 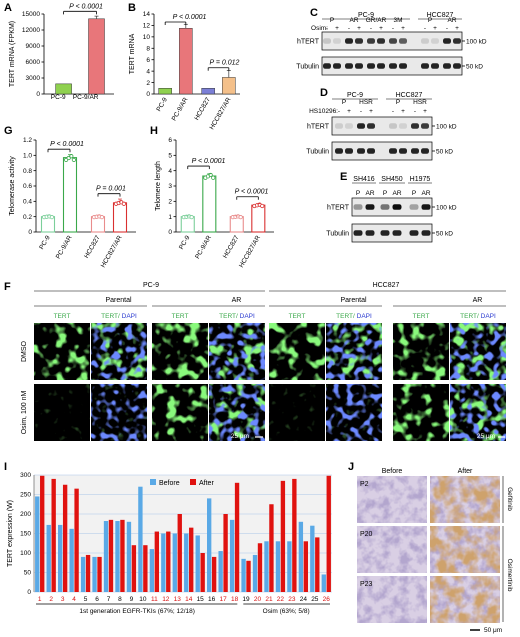 I want to click on dapi-signal, so click(x=478, y=412).